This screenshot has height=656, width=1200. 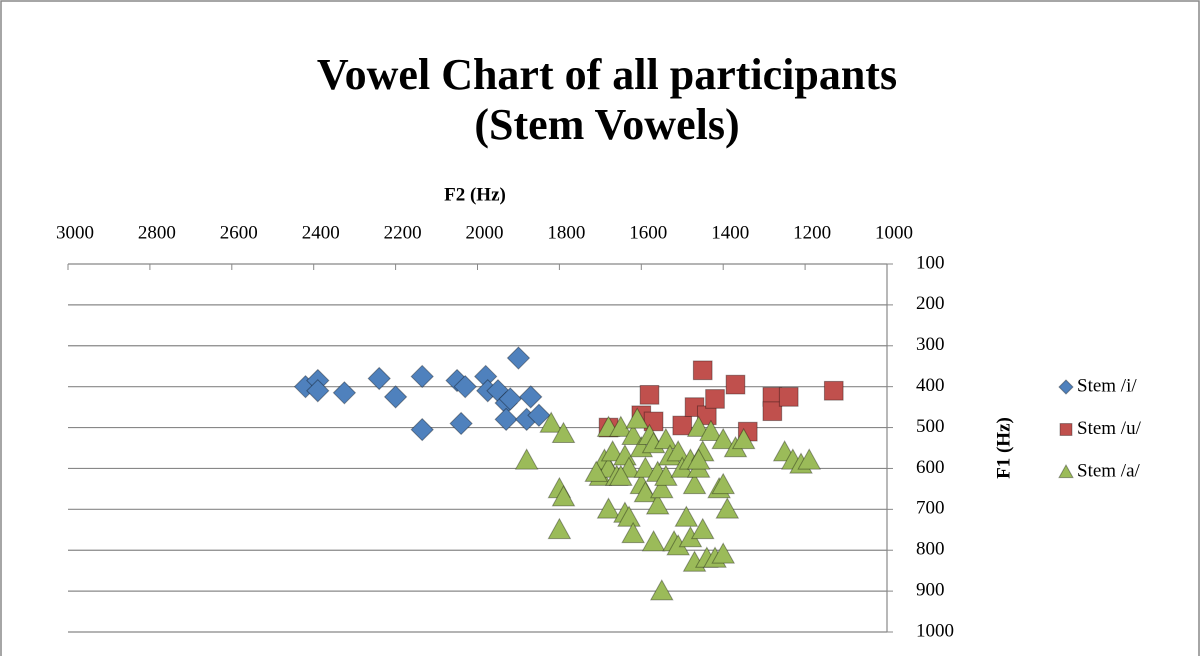 What do you see at coordinates (648, 232) in the screenshot?
I see `x-tick-label: 1600` at bounding box center [648, 232].